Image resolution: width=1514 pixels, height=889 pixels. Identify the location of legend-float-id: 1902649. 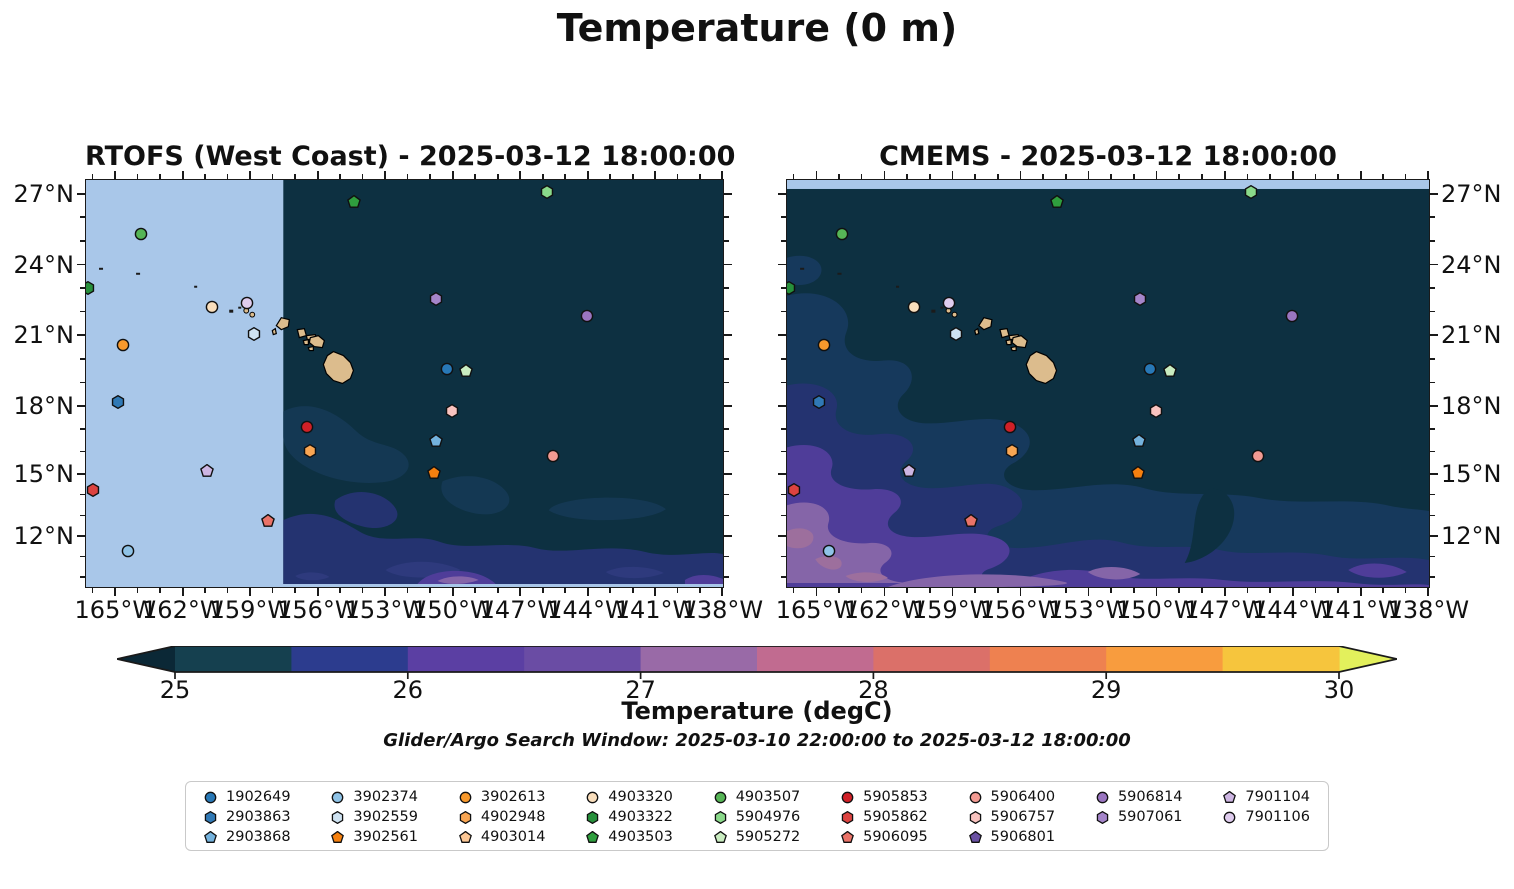
(258, 797).